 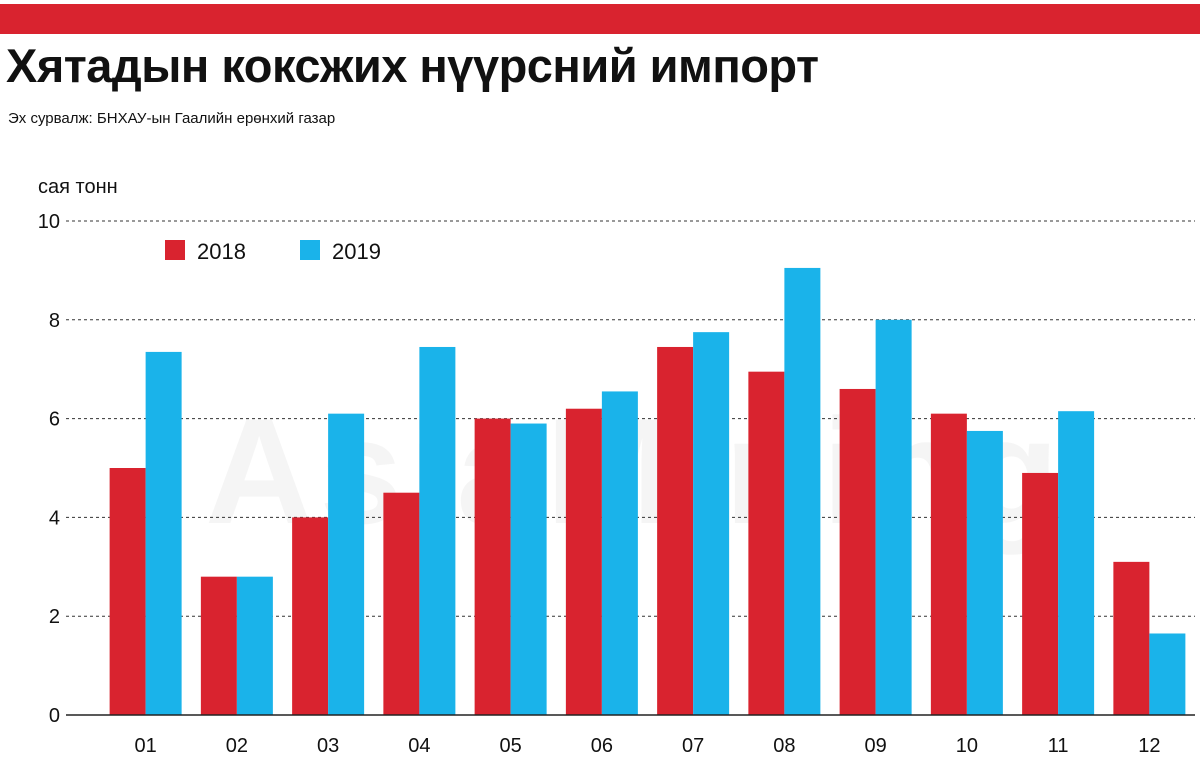 What do you see at coordinates (328, 746) in the screenshot?
I see `x-tick-label: 03` at bounding box center [328, 746].